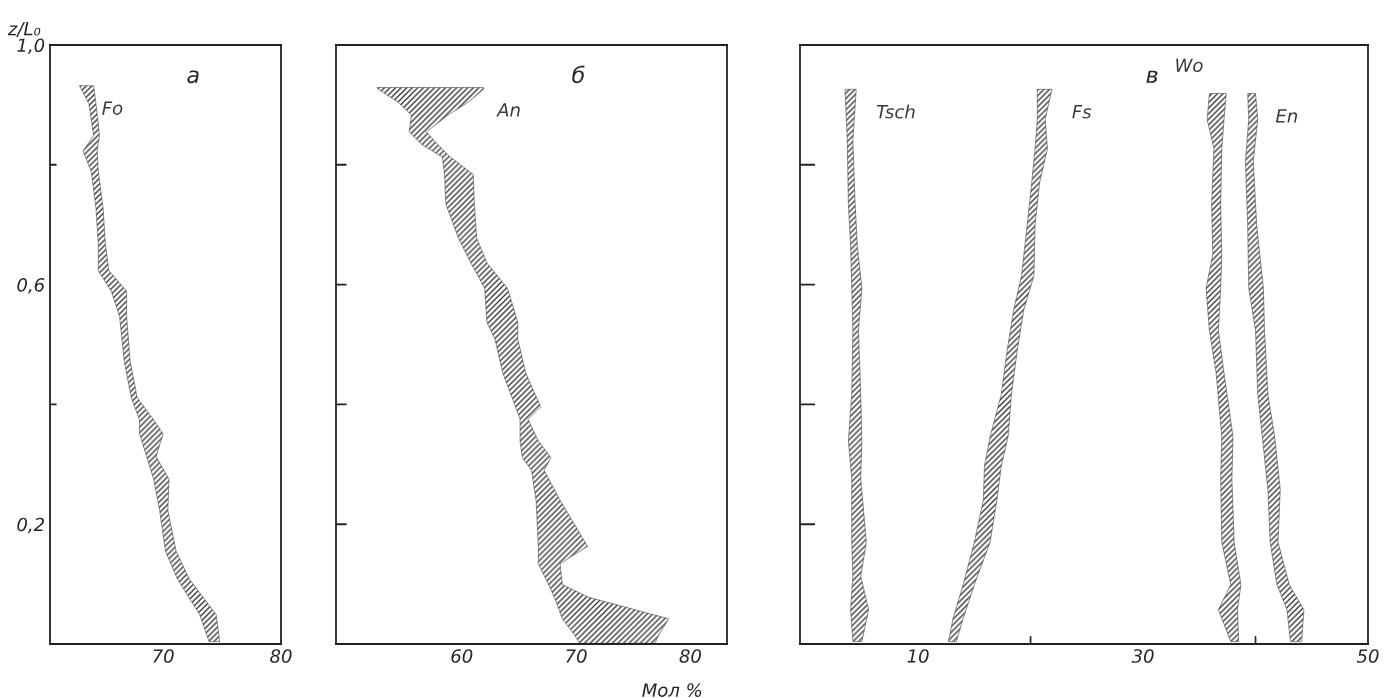 The height and width of the screenshot is (698, 1388). I want to click on x-tick-label: 30, so click(1142, 656).